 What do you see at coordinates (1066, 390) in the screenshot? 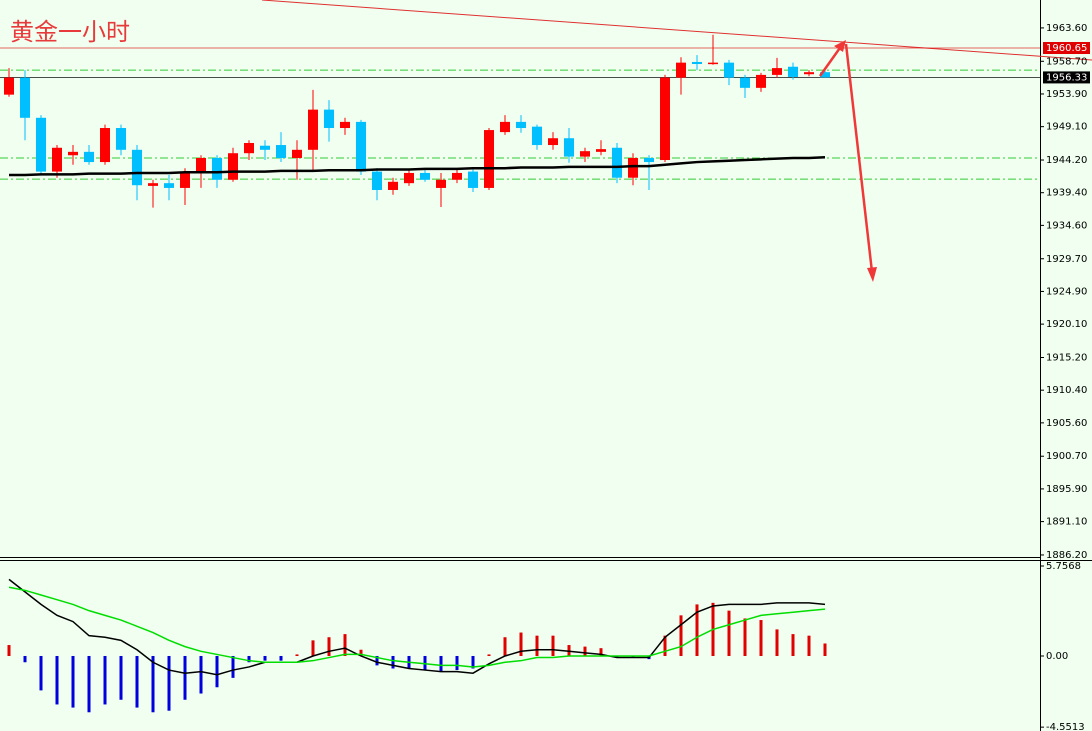
I see `y-tick-label: 1910.40` at bounding box center [1066, 390].